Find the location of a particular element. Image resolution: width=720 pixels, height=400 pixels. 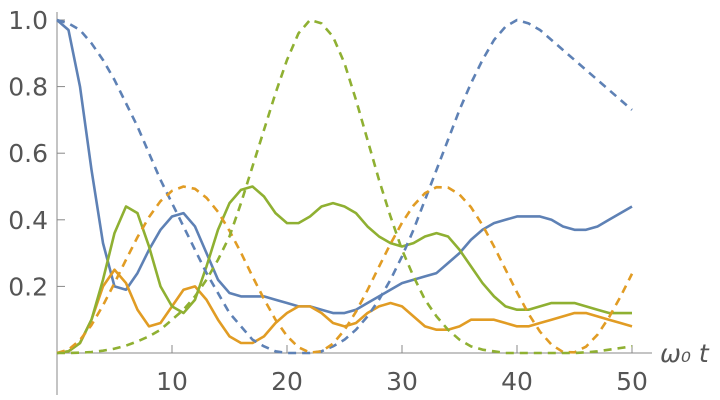

x-tick-label: 50 is located at coordinates (632, 381).